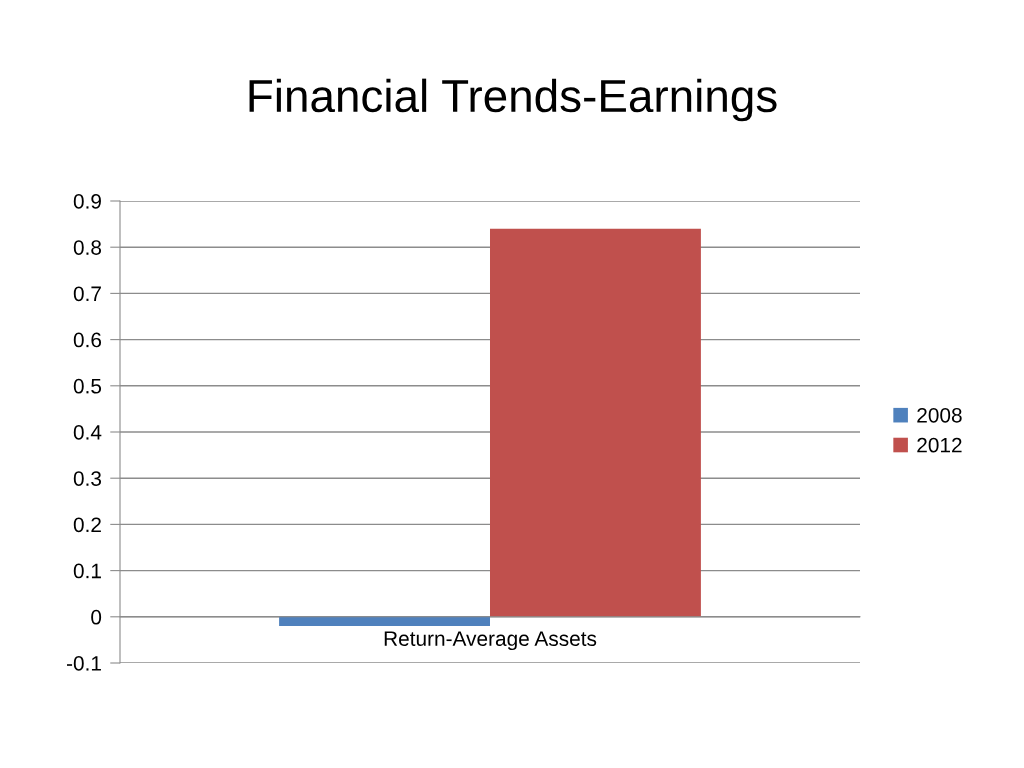  What do you see at coordinates (87, 571) in the screenshot?
I see `y-tick-label: 0.1` at bounding box center [87, 571].